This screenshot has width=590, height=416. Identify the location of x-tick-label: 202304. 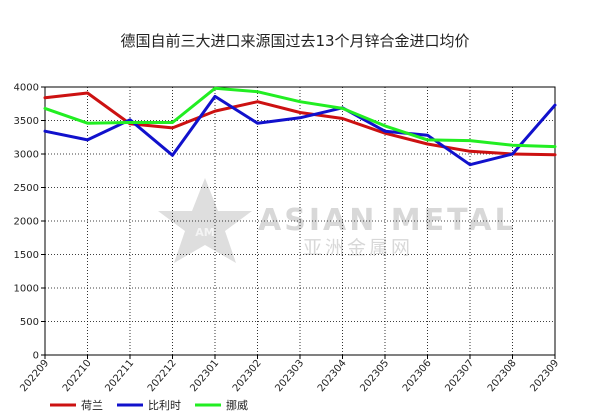
(332, 376).